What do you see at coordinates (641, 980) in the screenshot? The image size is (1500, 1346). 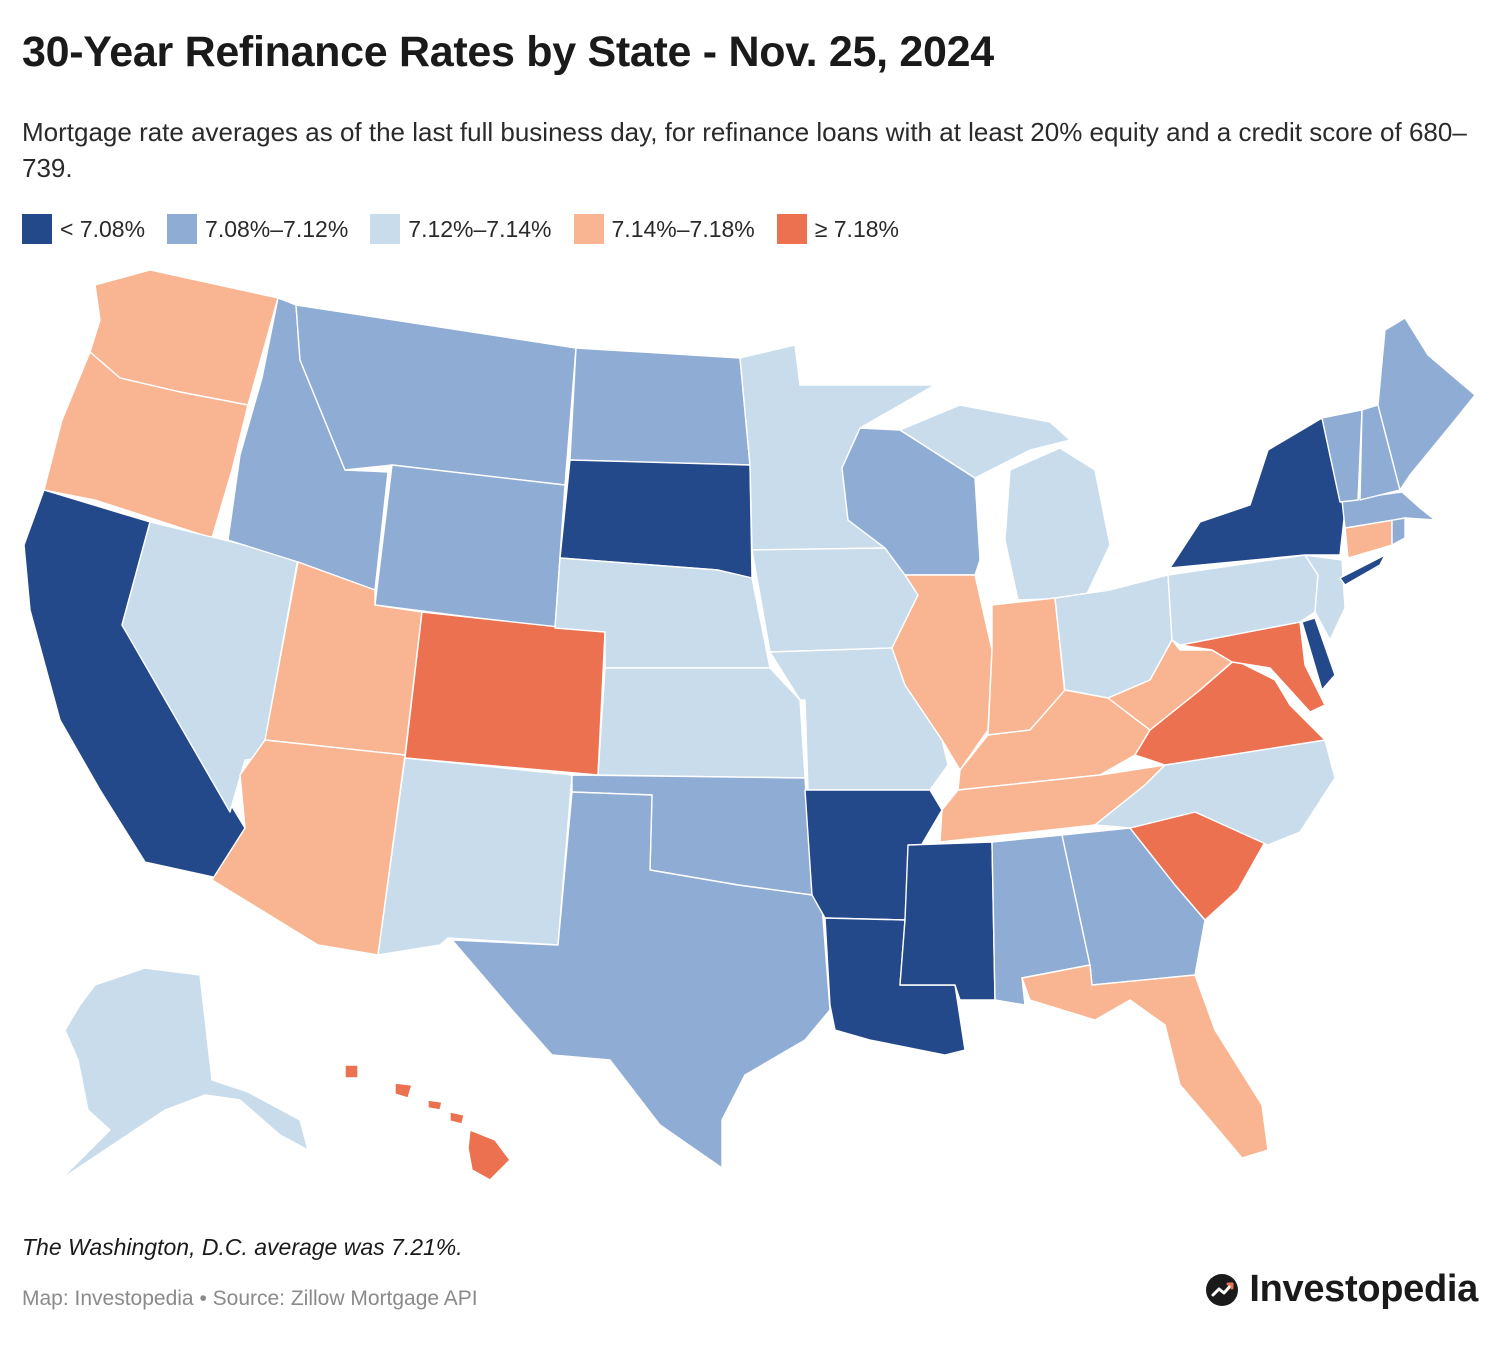 I see `state-tx` at bounding box center [641, 980].